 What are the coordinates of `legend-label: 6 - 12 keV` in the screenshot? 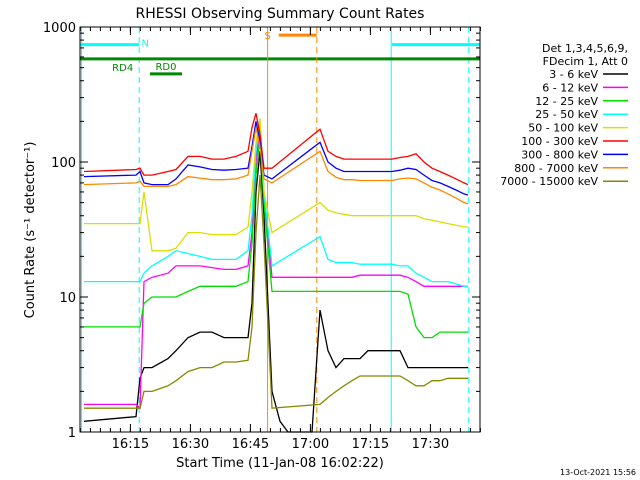 It's located at (570, 87).